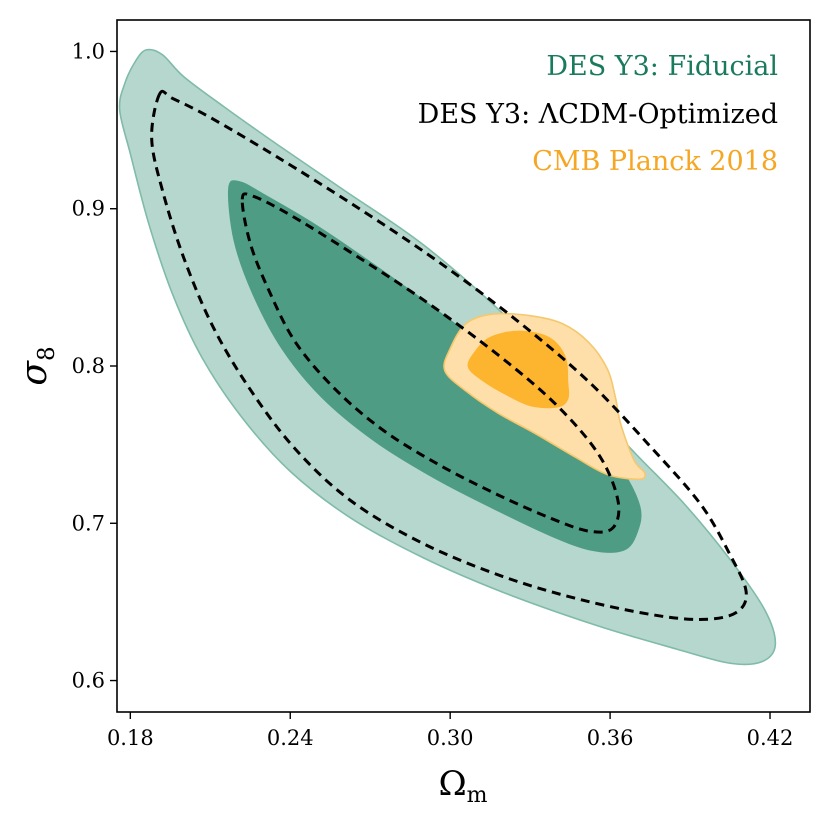 This screenshot has height=830, width=830. What do you see at coordinates (88, 523) in the screenshot?
I see `y-tick-label: 0.7` at bounding box center [88, 523].